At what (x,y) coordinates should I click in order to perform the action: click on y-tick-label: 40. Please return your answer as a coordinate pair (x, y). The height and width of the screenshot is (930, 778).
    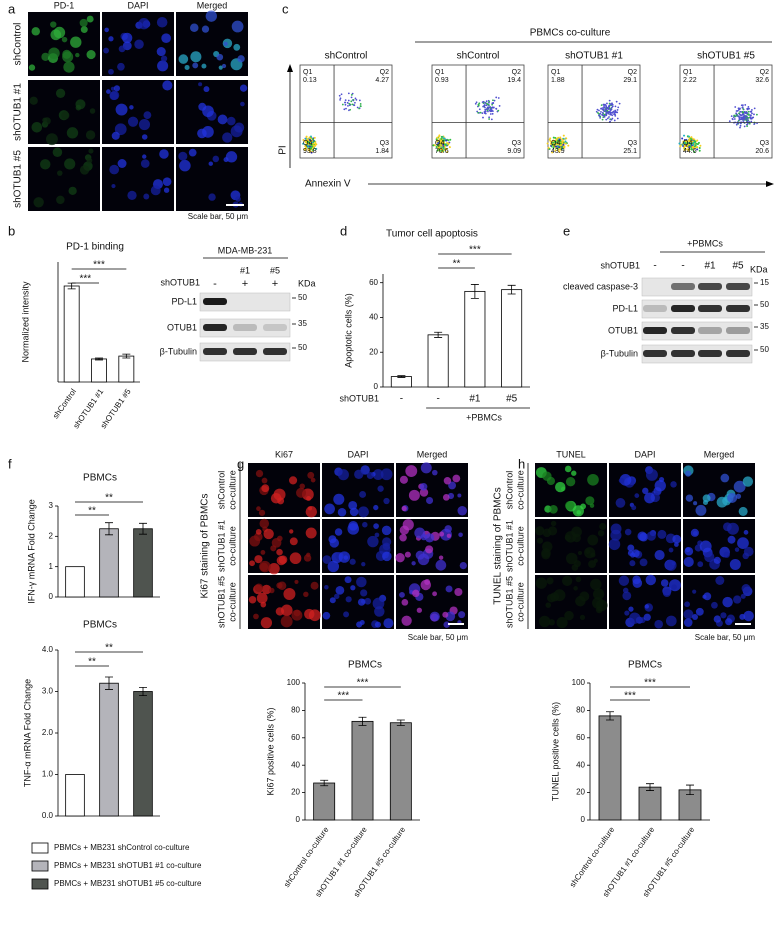
    Looking at the image, I should click on (295, 764).